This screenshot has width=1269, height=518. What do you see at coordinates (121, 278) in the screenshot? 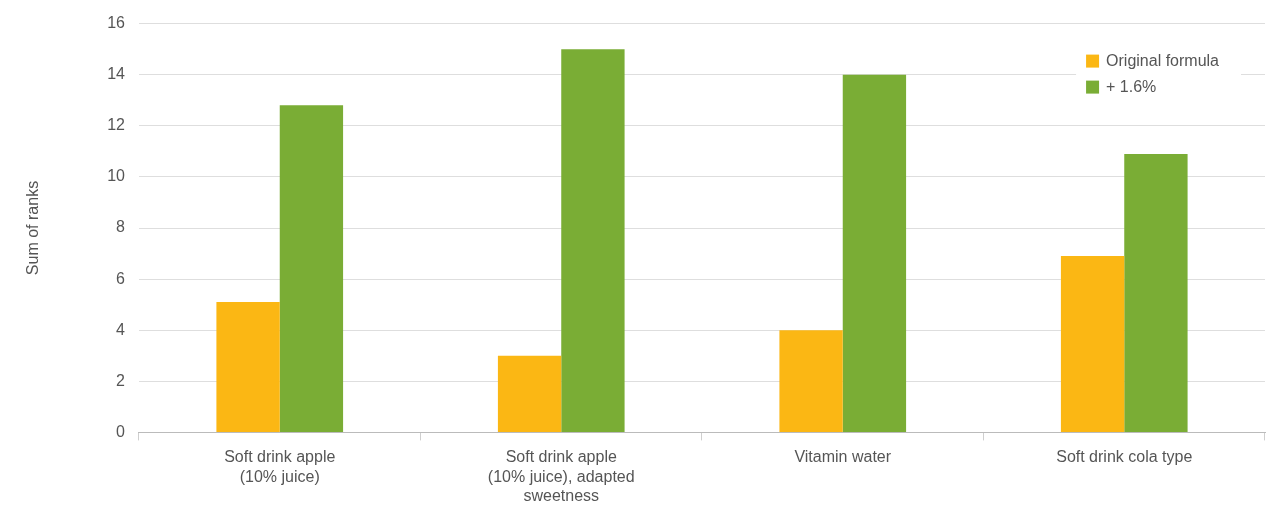
I see `y-tick-label: 6` at bounding box center [121, 278].